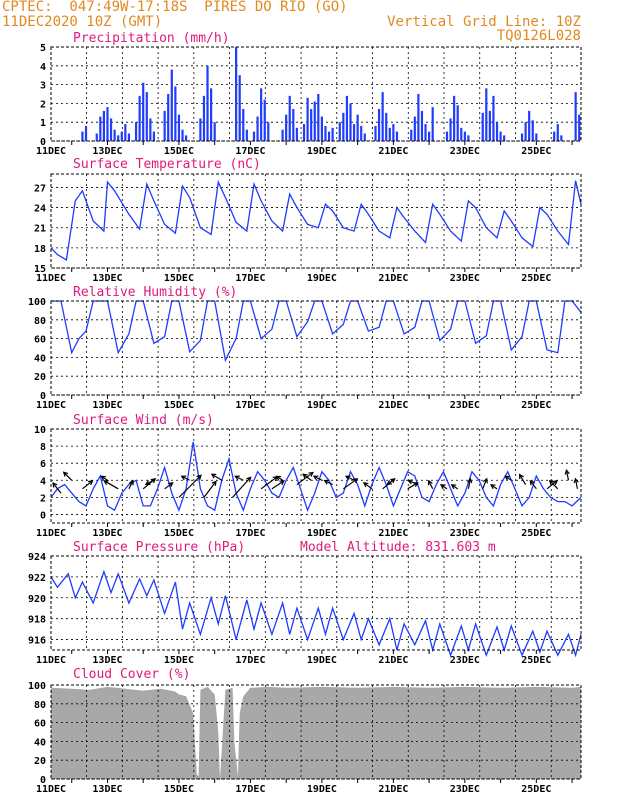 The width and height of the screenshot is (618, 800). I want to click on panel-title: Relative Humidity (%), so click(155, 292).